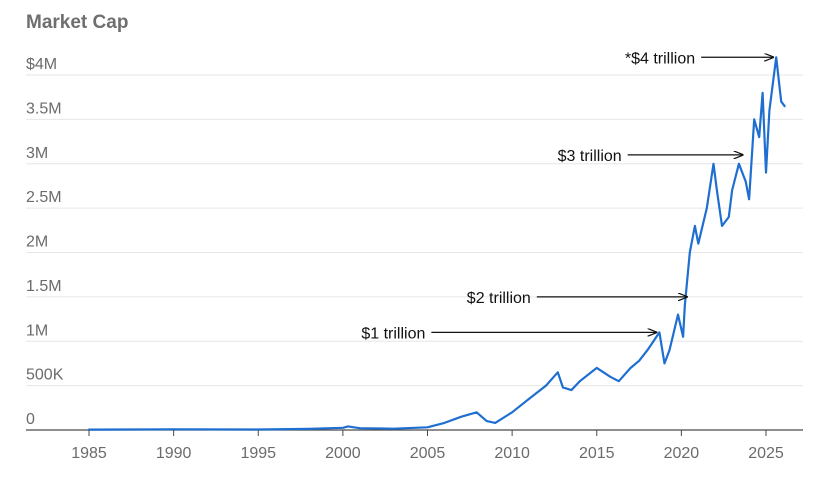  I want to click on annotation-label: *$4 trillion, so click(660, 58).